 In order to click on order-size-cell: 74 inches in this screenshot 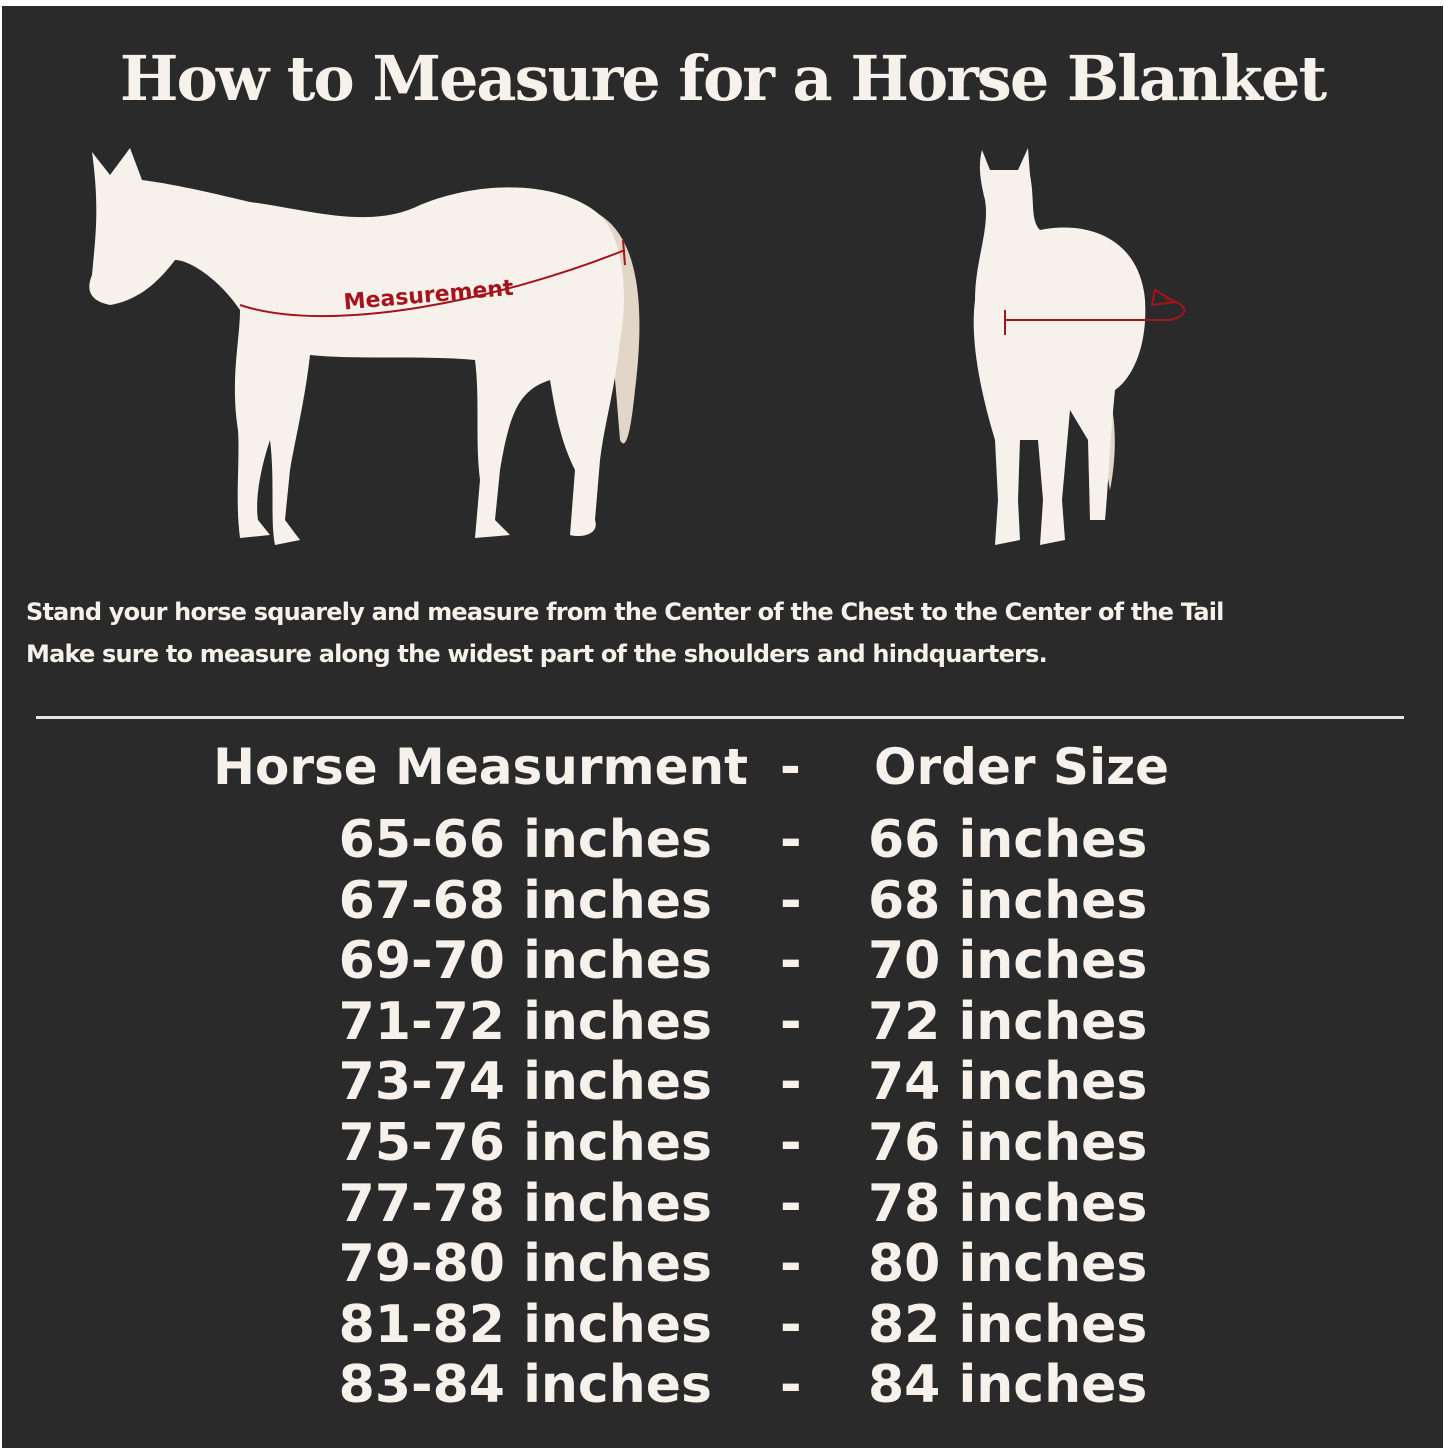, I will do `click(1008, 1082)`.